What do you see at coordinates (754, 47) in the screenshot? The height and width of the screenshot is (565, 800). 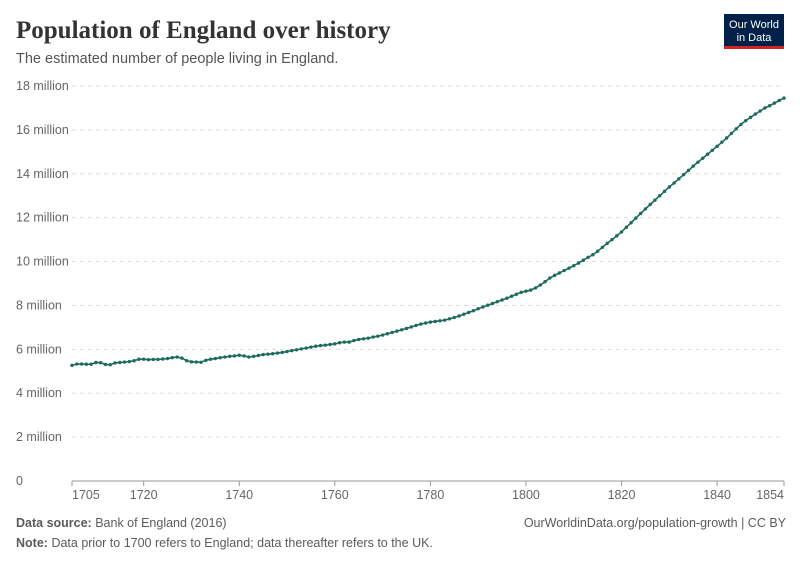 I see `logo-bar` at bounding box center [754, 47].